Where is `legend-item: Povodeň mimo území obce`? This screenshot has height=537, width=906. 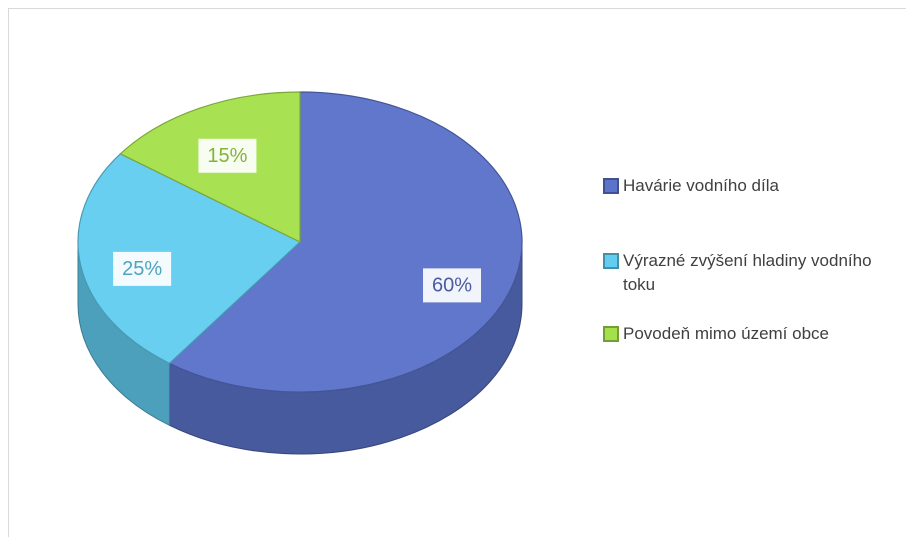
legend-item: Povodeň mimo území obce is located at coordinates (748, 334).